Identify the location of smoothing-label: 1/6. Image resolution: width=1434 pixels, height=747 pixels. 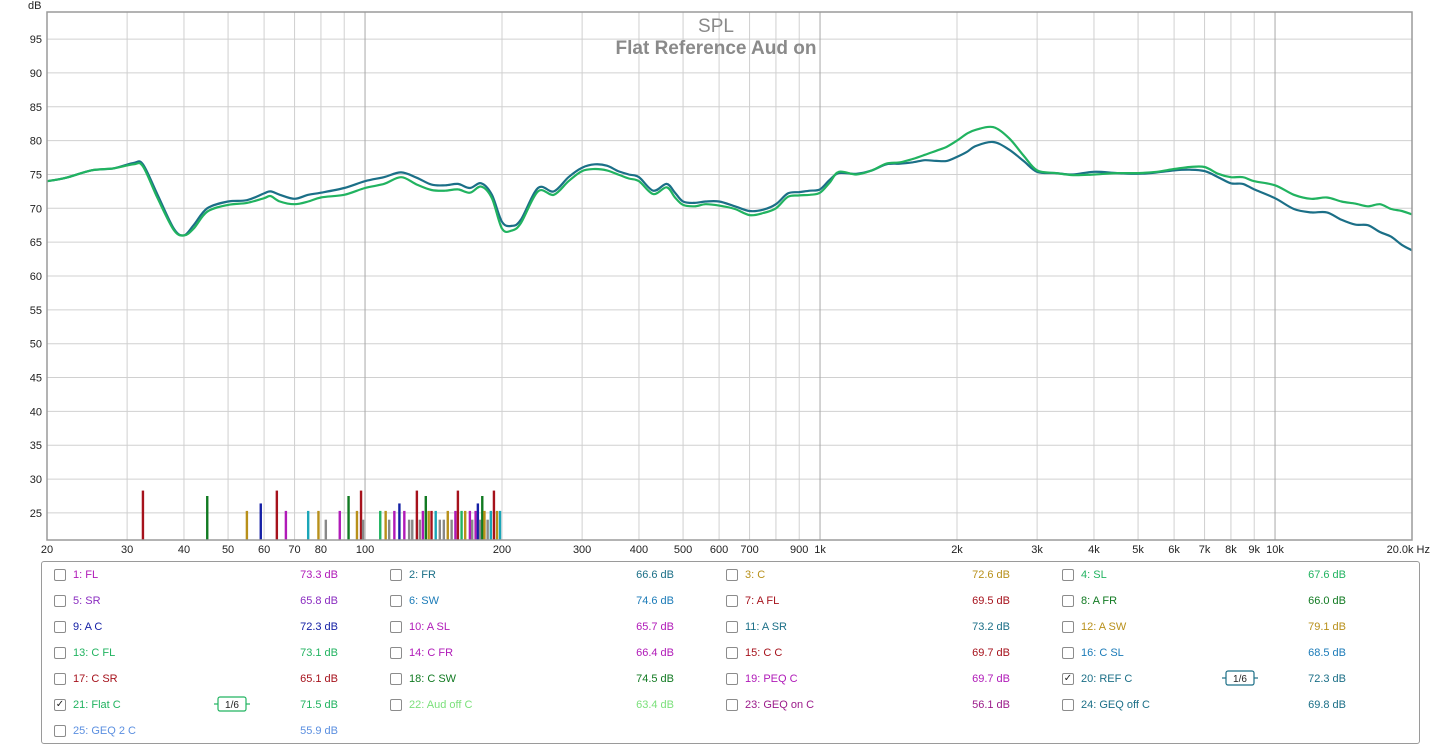
(1240, 679).